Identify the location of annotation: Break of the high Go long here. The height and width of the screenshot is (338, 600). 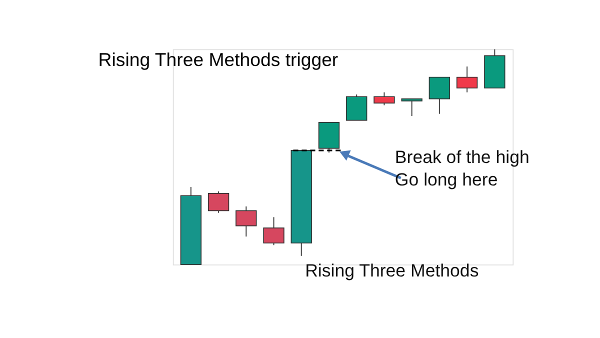
(462, 168).